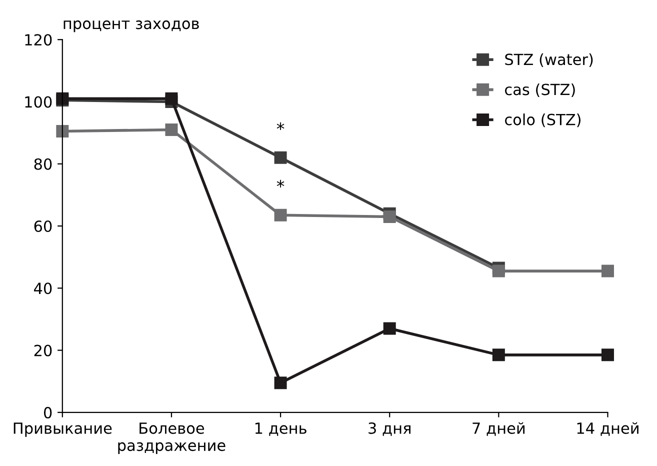 Image resolution: width=657 pixels, height=466 pixels. Describe the element at coordinates (607, 429) in the screenshot. I see `x-tick-label: 14 дней` at that location.